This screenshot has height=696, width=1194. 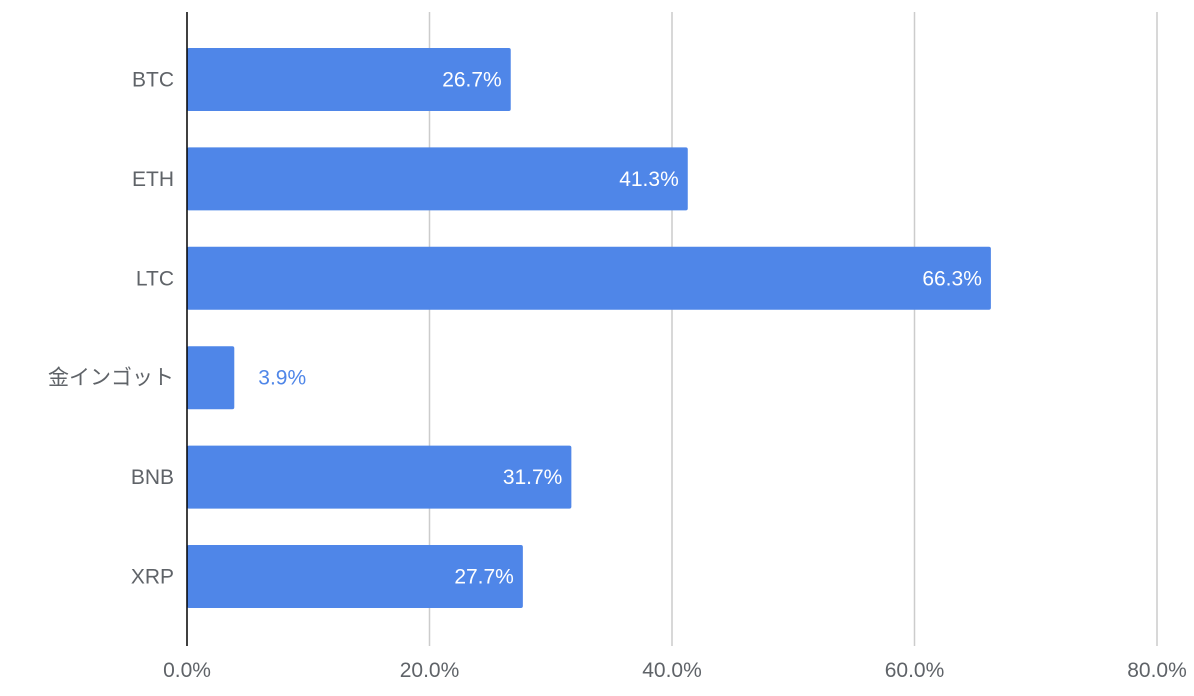 What do you see at coordinates (152, 577) in the screenshot?
I see `category-label: XRP` at bounding box center [152, 577].